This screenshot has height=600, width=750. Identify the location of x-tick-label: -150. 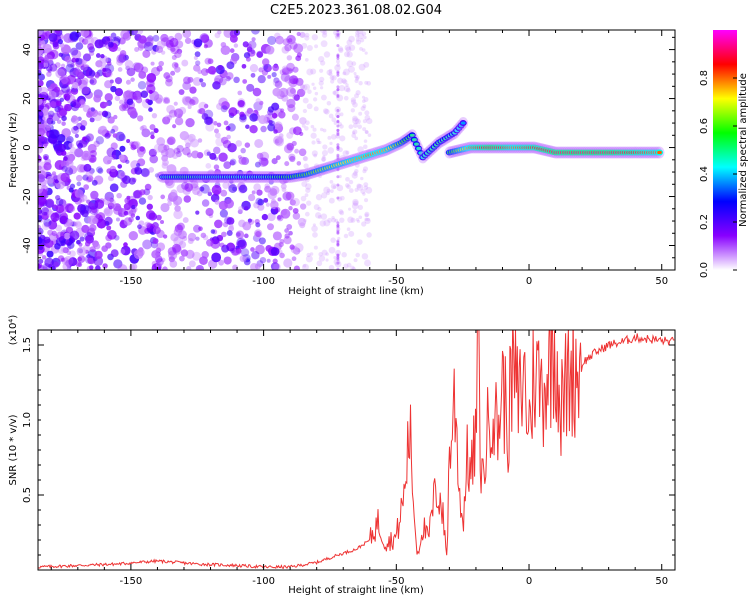
(131, 581).